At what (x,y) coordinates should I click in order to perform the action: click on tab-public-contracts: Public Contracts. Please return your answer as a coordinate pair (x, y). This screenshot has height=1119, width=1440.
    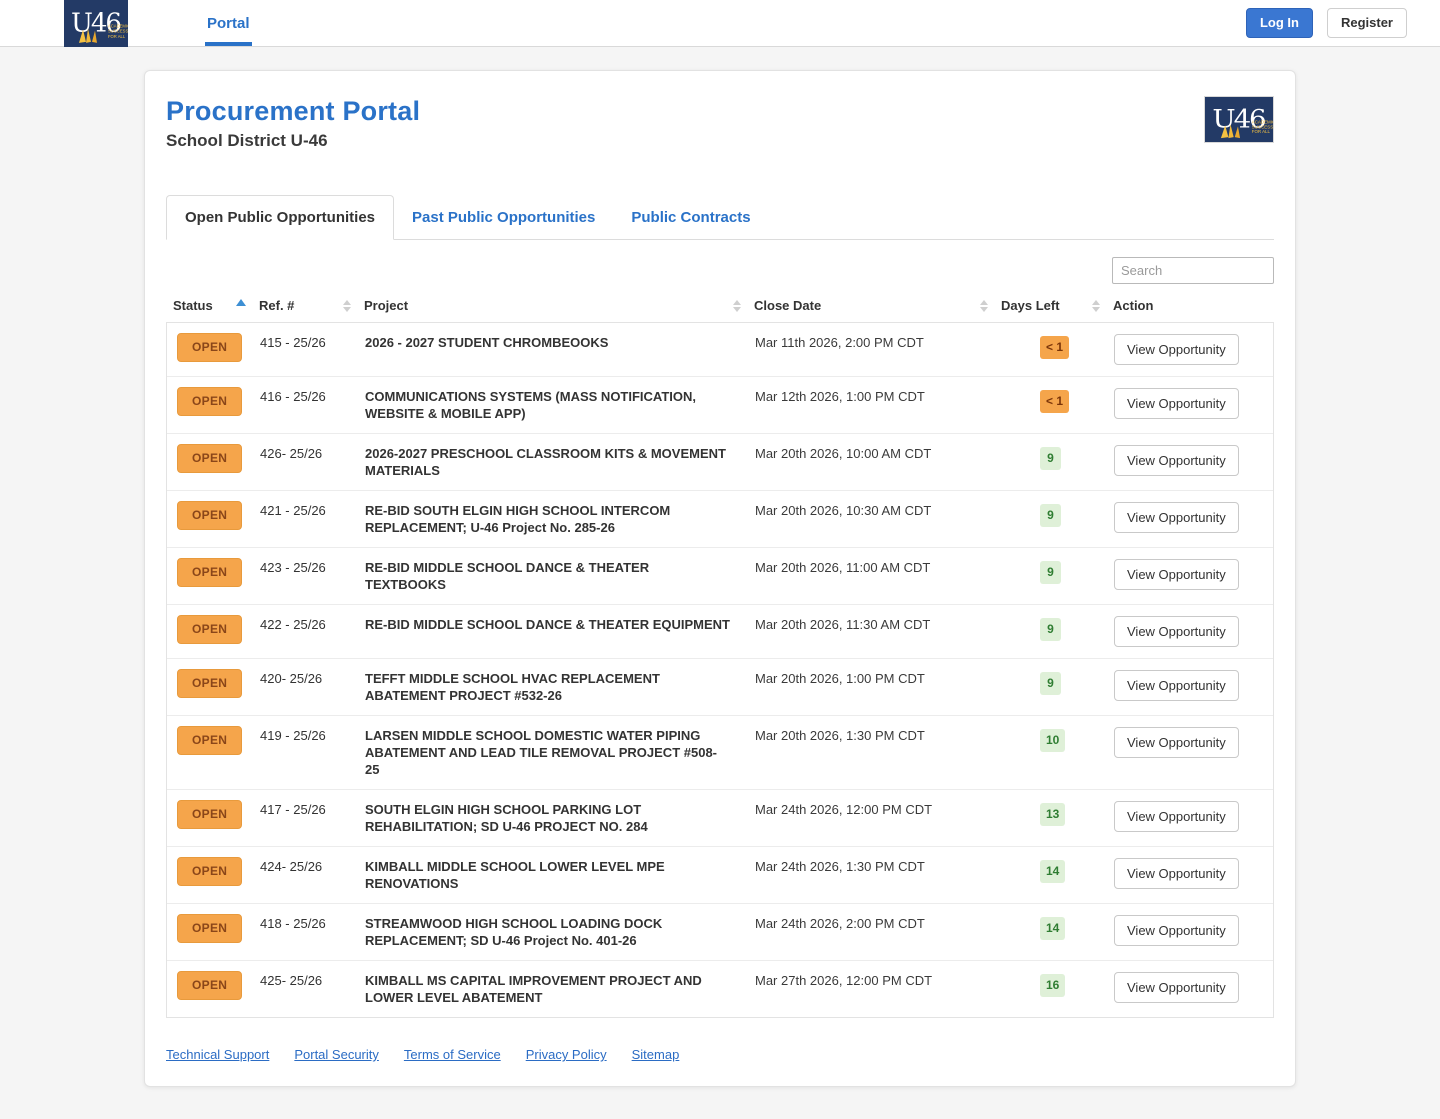
    Looking at the image, I should click on (691, 217).